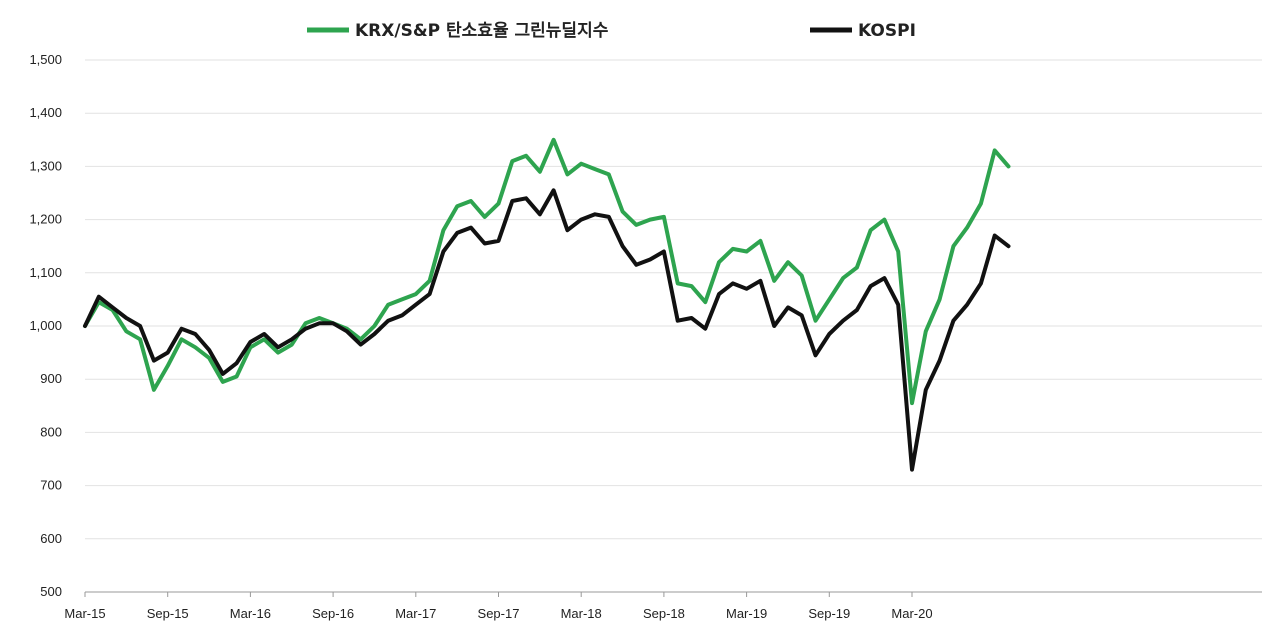  I want to click on x-tick-label: Sep-18, so click(664, 613).